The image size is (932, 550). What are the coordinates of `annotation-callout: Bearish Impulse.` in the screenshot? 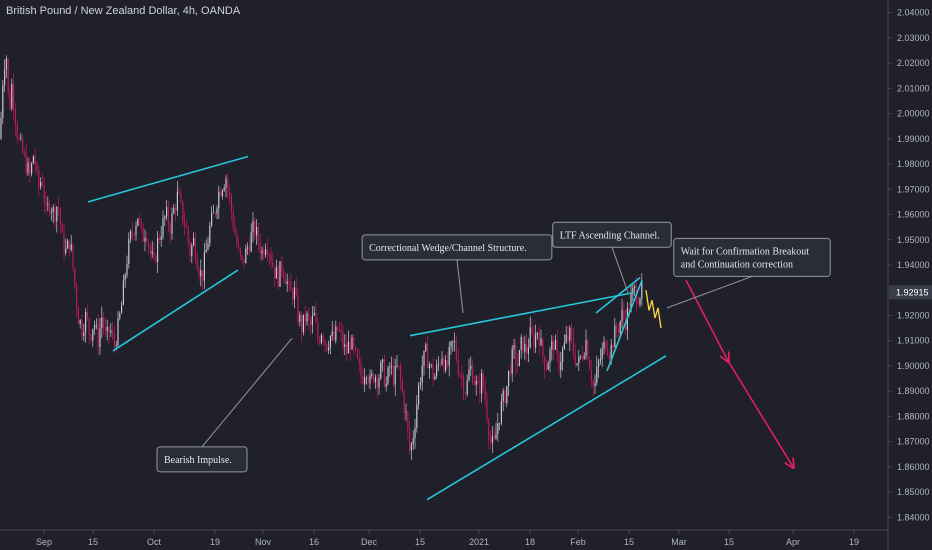 It's located at (224, 405).